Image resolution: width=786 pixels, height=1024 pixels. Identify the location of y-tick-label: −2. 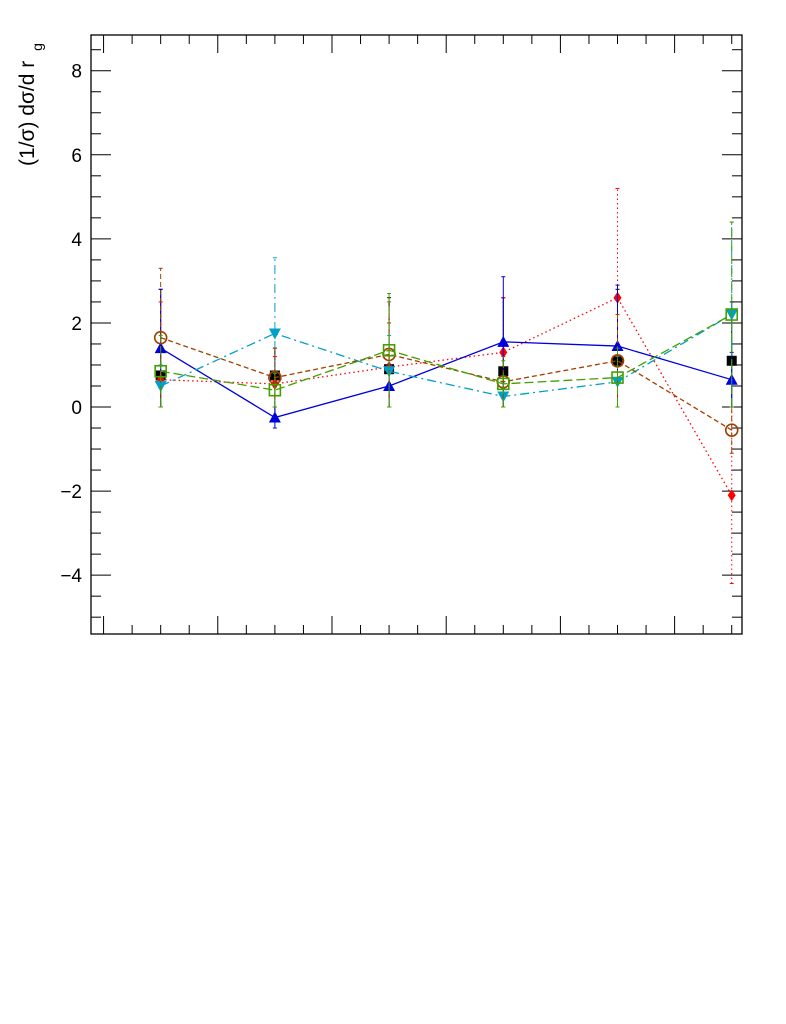
(71, 492).